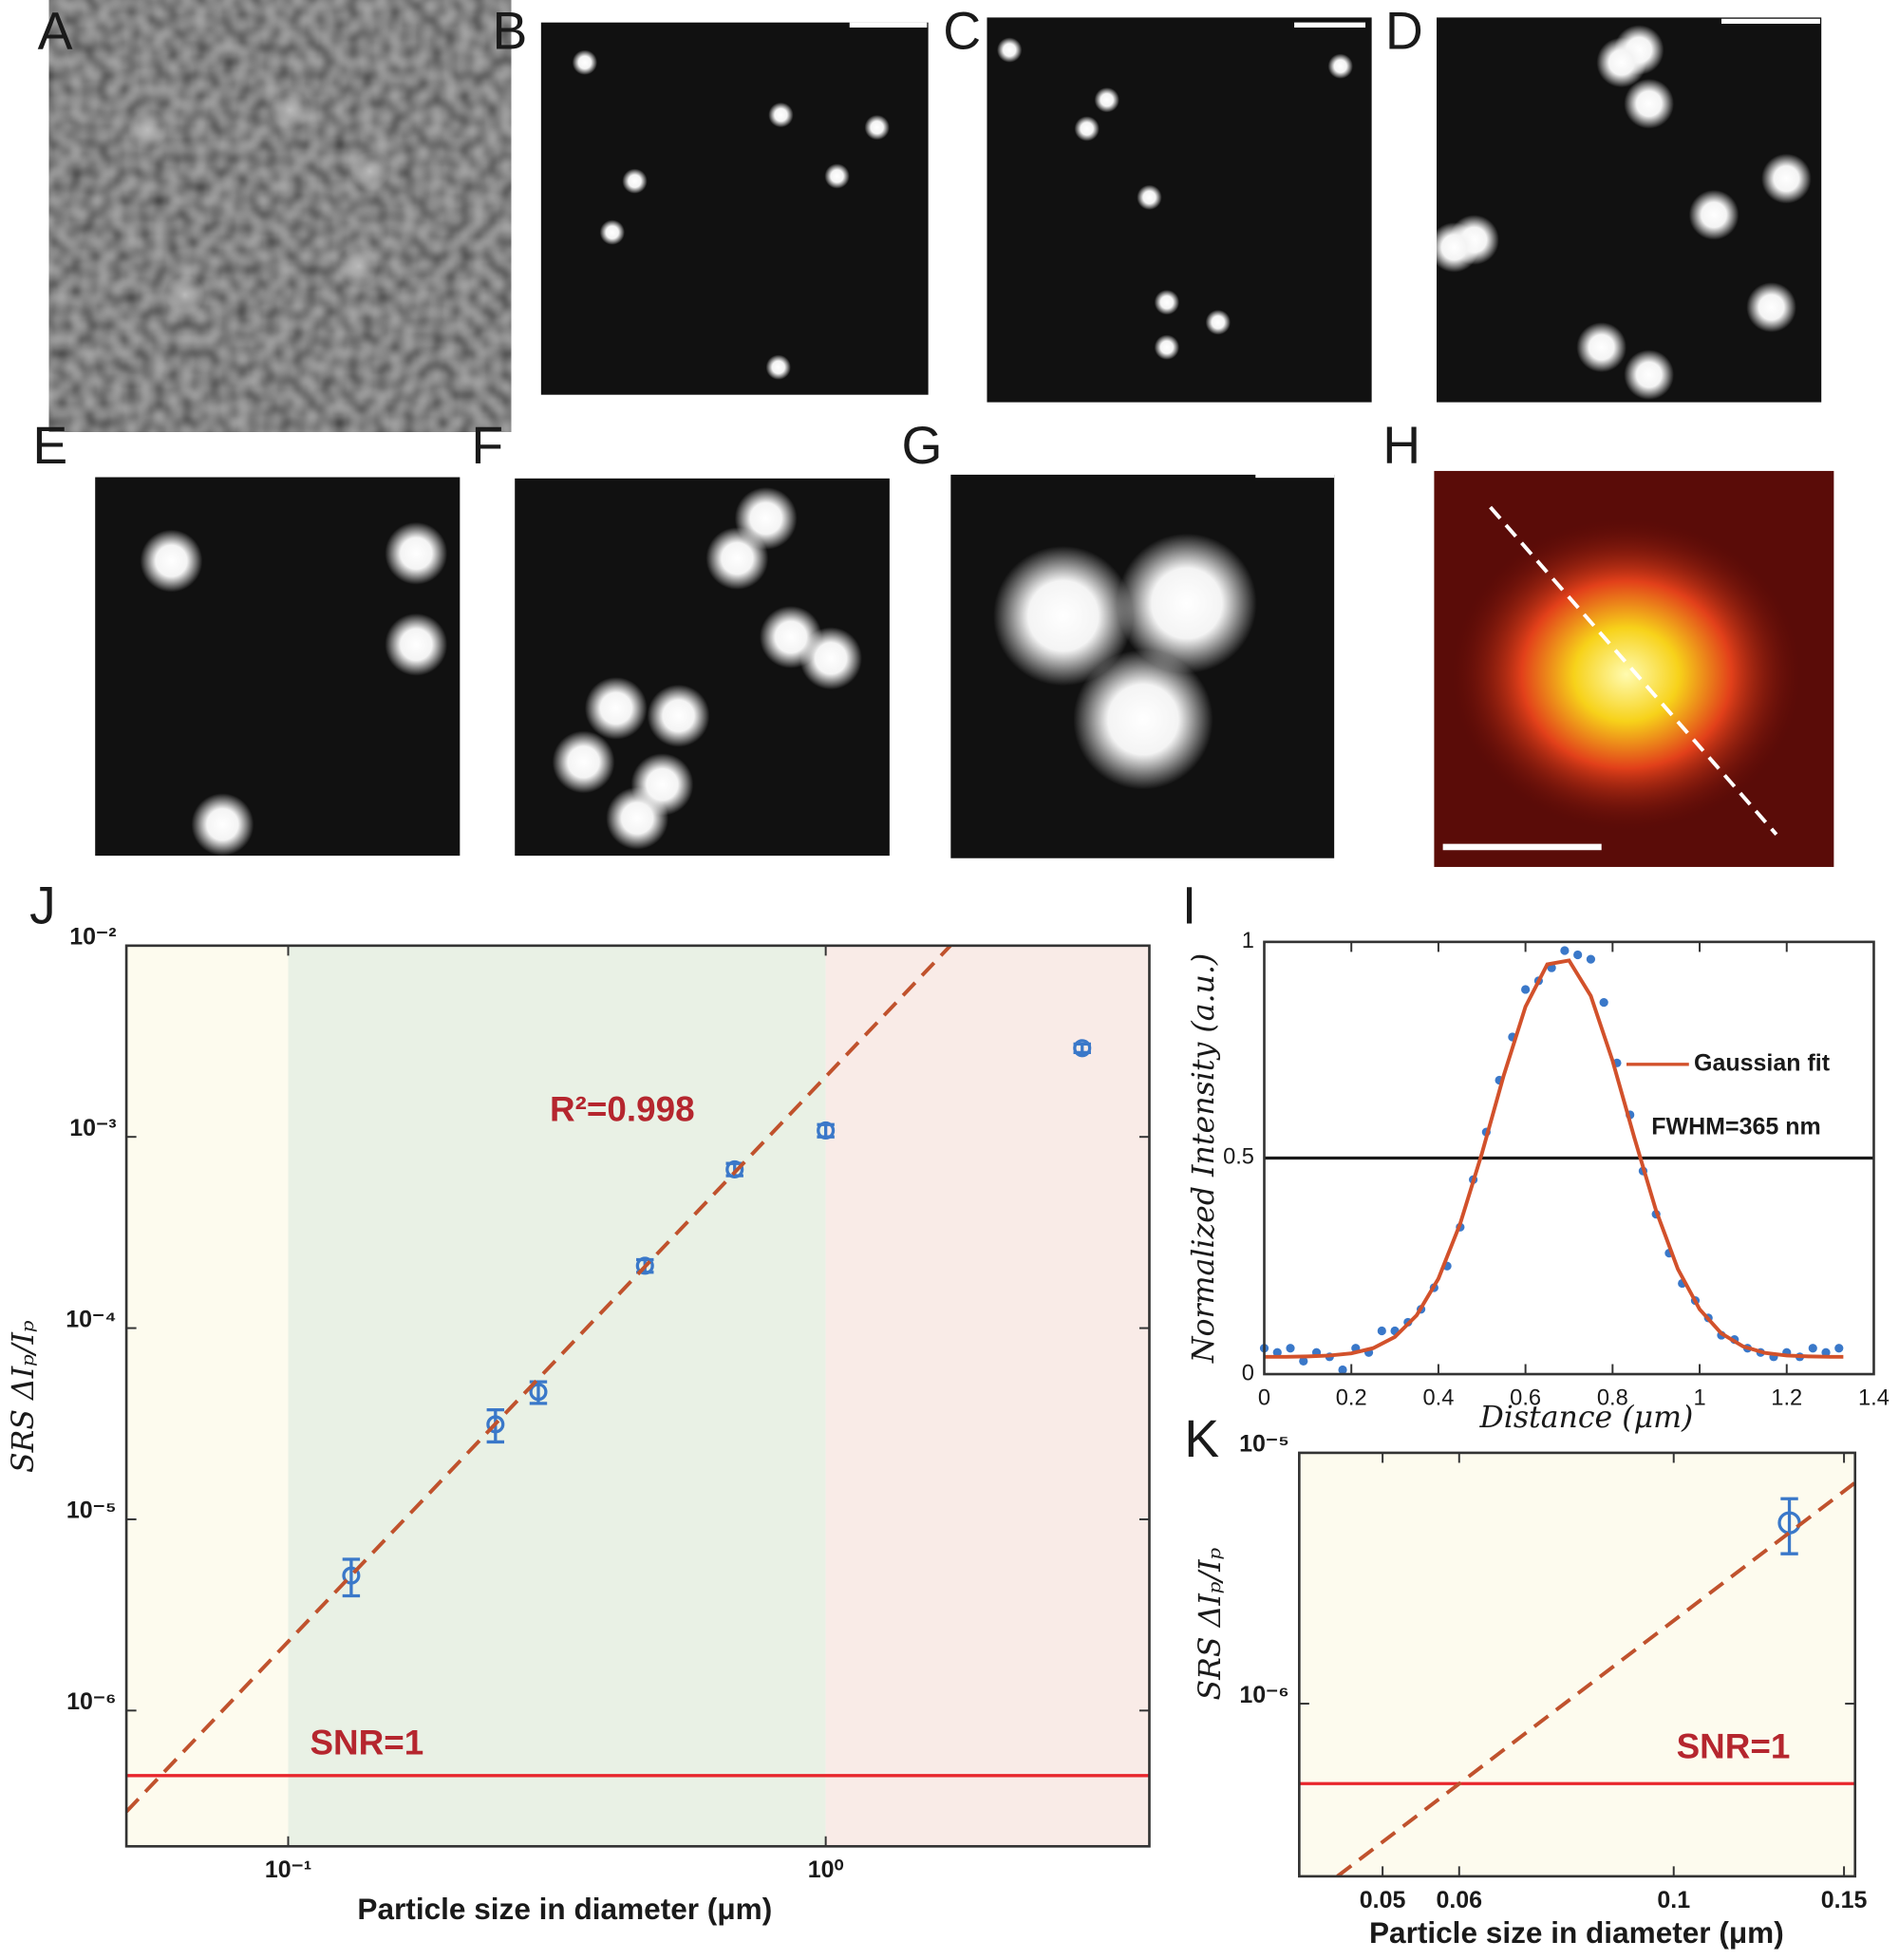  Describe the element at coordinates (510, 30) in the screenshot. I see `panel-letter: B` at that location.